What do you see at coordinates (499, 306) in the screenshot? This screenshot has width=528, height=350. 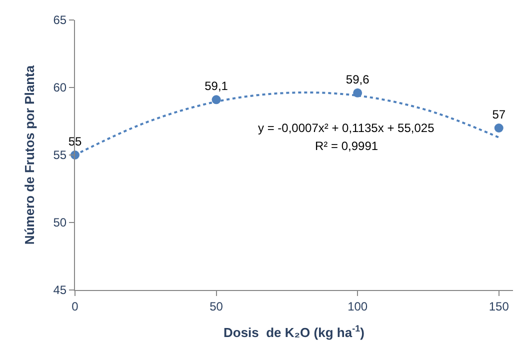 I see `x-tick-label: 150` at bounding box center [499, 306].